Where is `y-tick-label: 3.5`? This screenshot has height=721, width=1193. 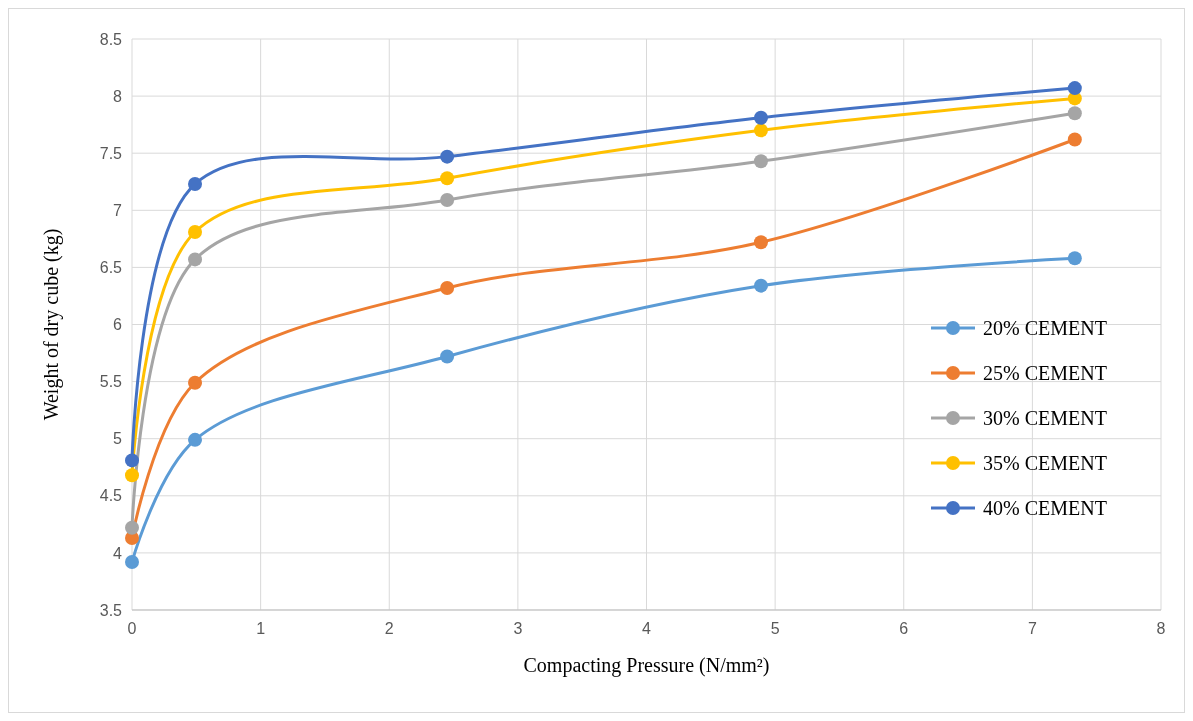
y-tick-label: 3.5 is located at coordinates (111, 610).